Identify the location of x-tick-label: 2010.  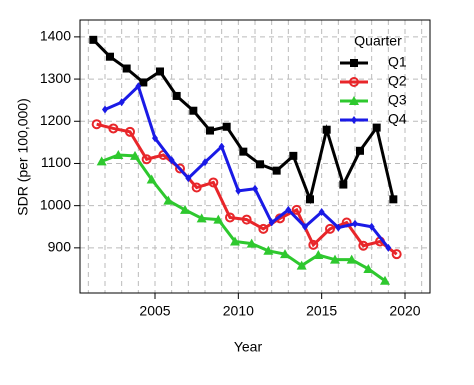
(238, 311).